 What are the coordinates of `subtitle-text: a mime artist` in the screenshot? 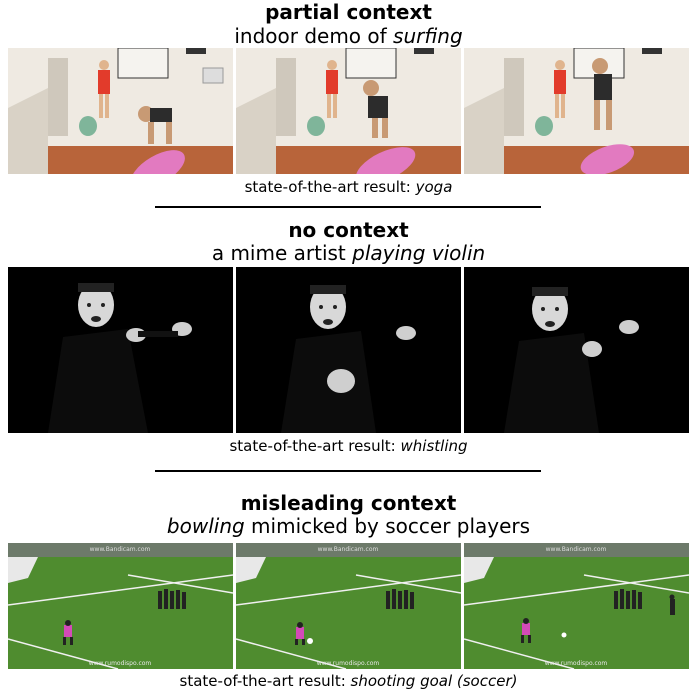 It's located at (282, 253).